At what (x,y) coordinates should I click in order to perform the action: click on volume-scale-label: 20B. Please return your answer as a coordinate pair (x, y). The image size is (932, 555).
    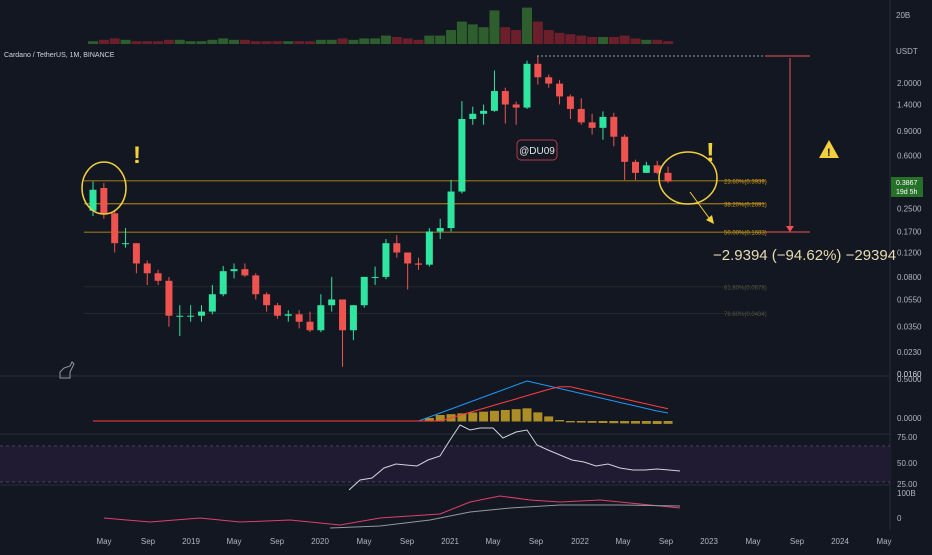
    Looking at the image, I should click on (903, 15).